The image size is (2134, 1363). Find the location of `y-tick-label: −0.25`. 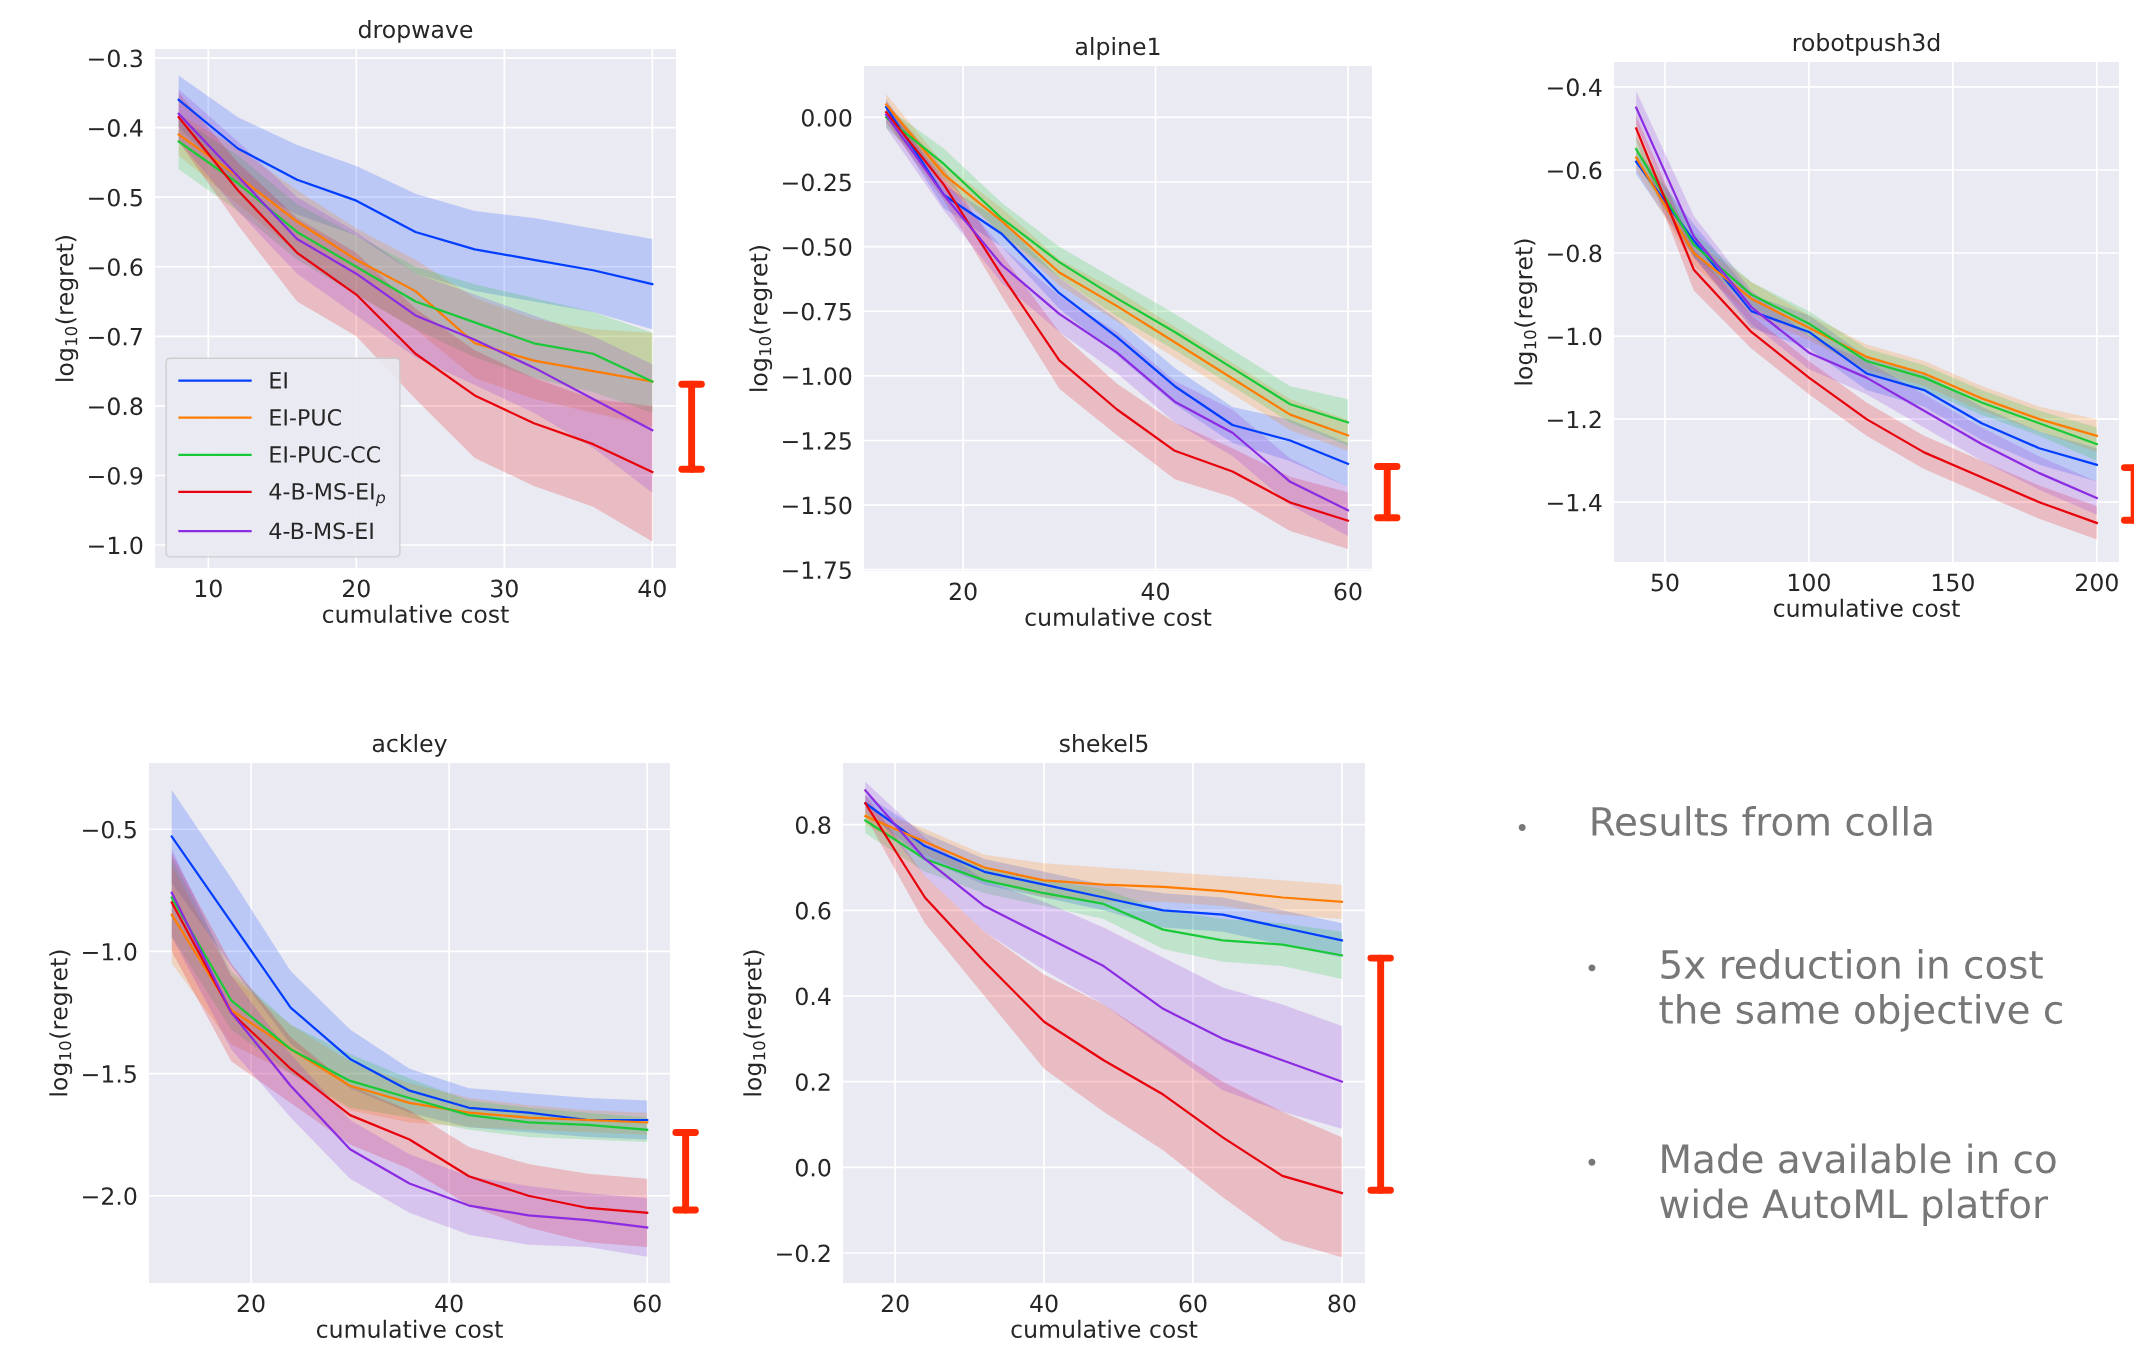

y-tick-label: −0.25 is located at coordinates (817, 182).